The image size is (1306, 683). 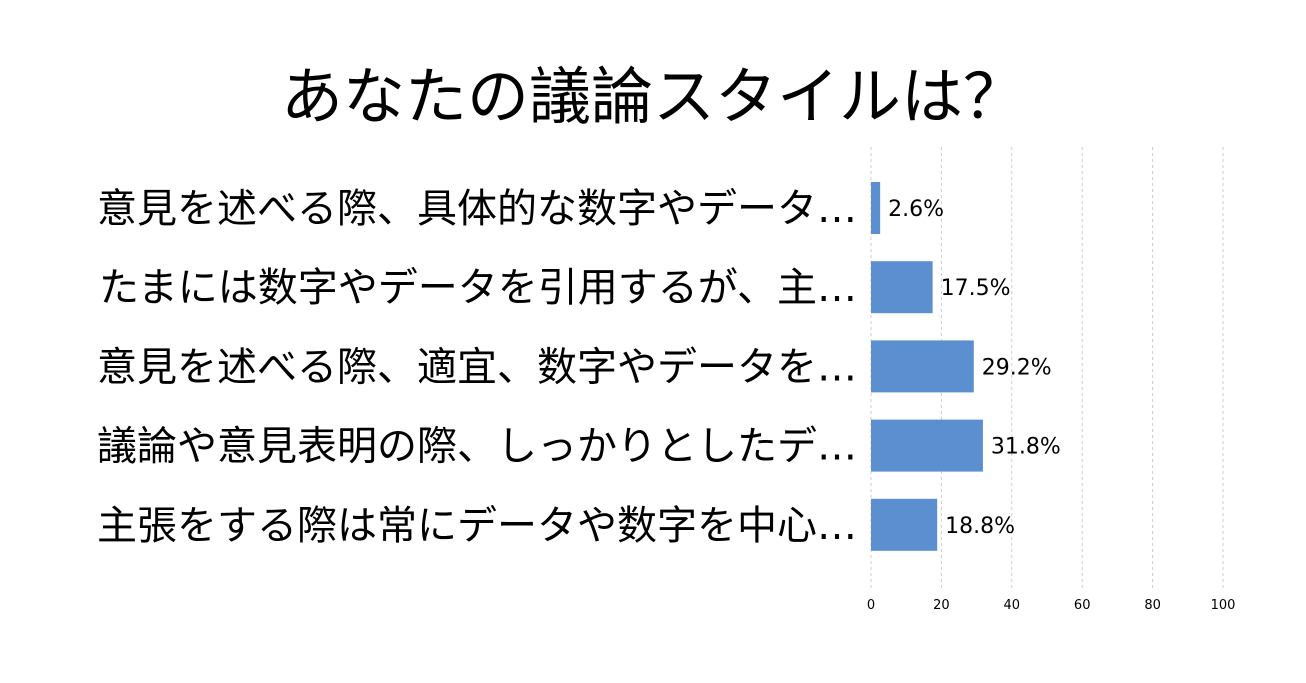 What do you see at coordinates (1152, 605) in the screenshot?
I see `x-tick-label: 80` at bounding box center [1152, 605].